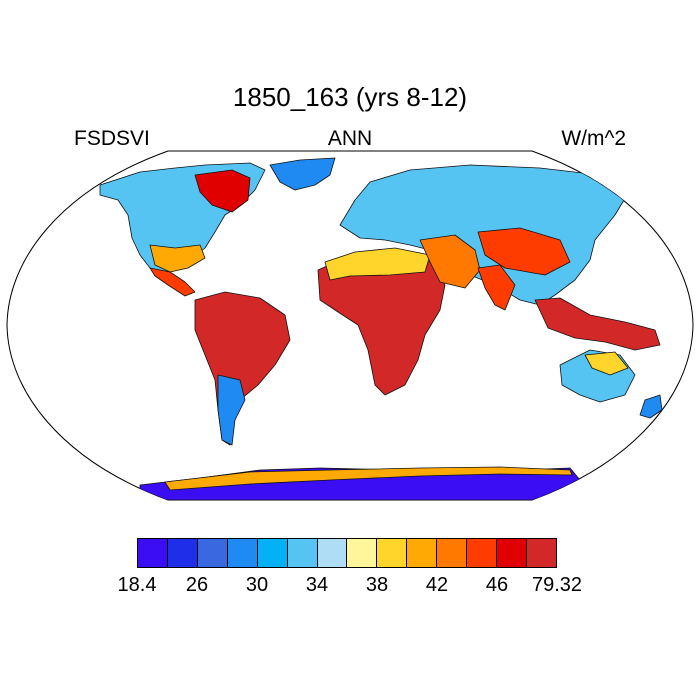 The image size is (700, 700). Describe the element at coordinates (368, 478) in the screenshot. I see `landmass-antarctic-coast` at that location.